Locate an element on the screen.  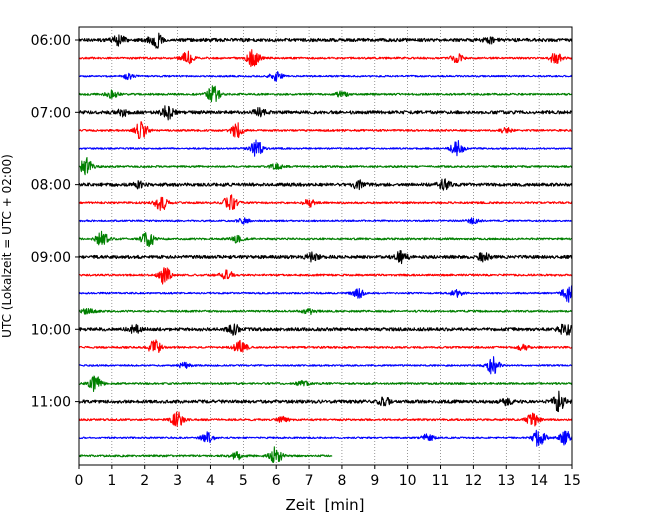
x-tick-label: 0 is located at coordinates (79, 481).